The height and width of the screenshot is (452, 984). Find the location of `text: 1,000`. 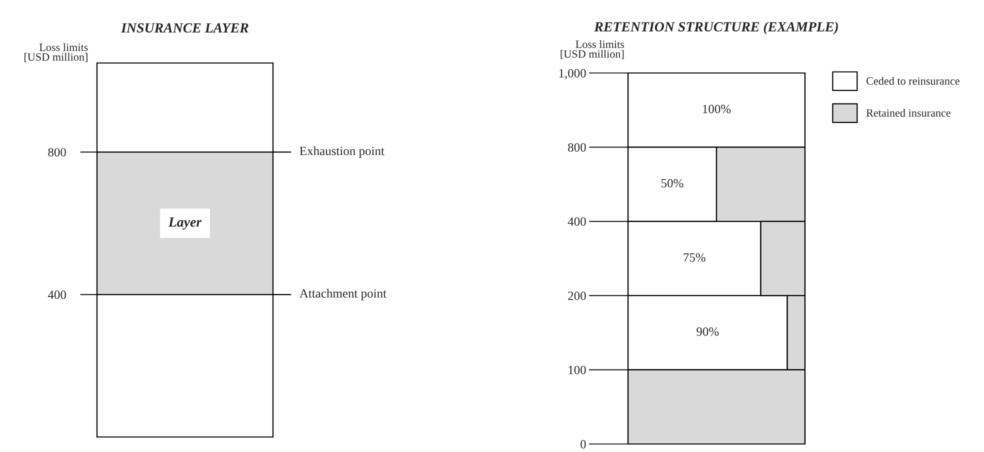

text: 1,000 is located at coordinates (572, 74).